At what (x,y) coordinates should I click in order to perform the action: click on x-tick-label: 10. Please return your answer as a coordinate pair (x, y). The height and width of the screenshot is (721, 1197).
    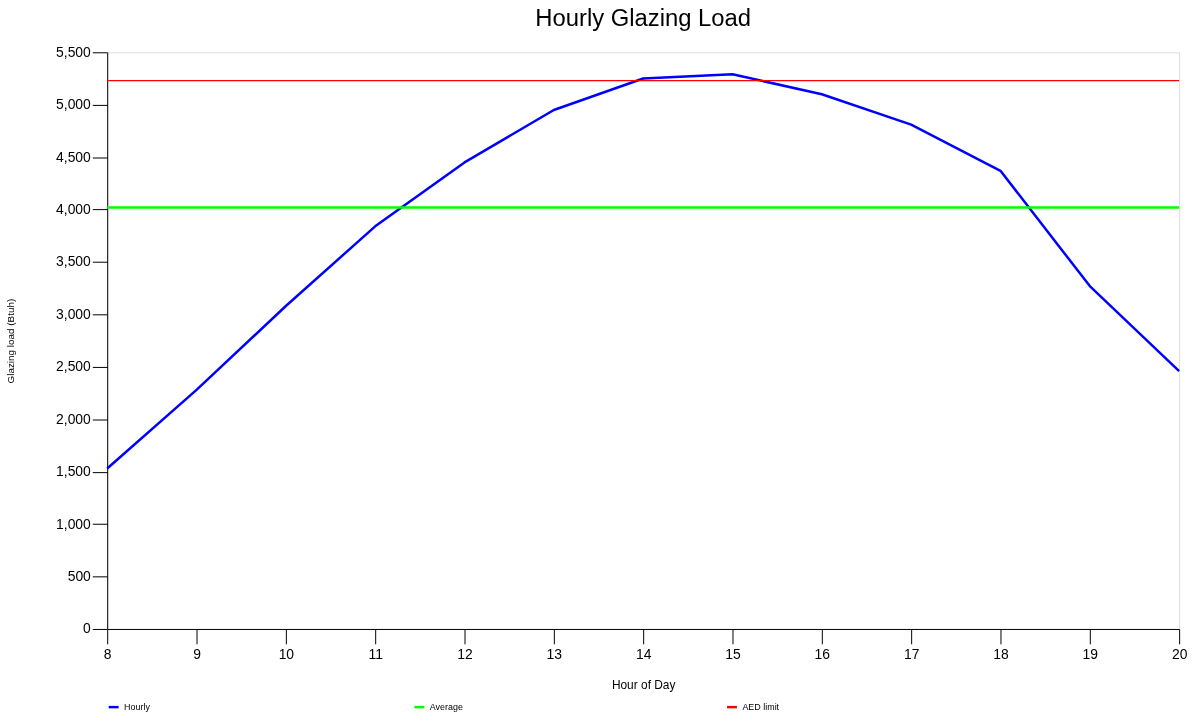
    Looking at the image, I should click on (286, 654).